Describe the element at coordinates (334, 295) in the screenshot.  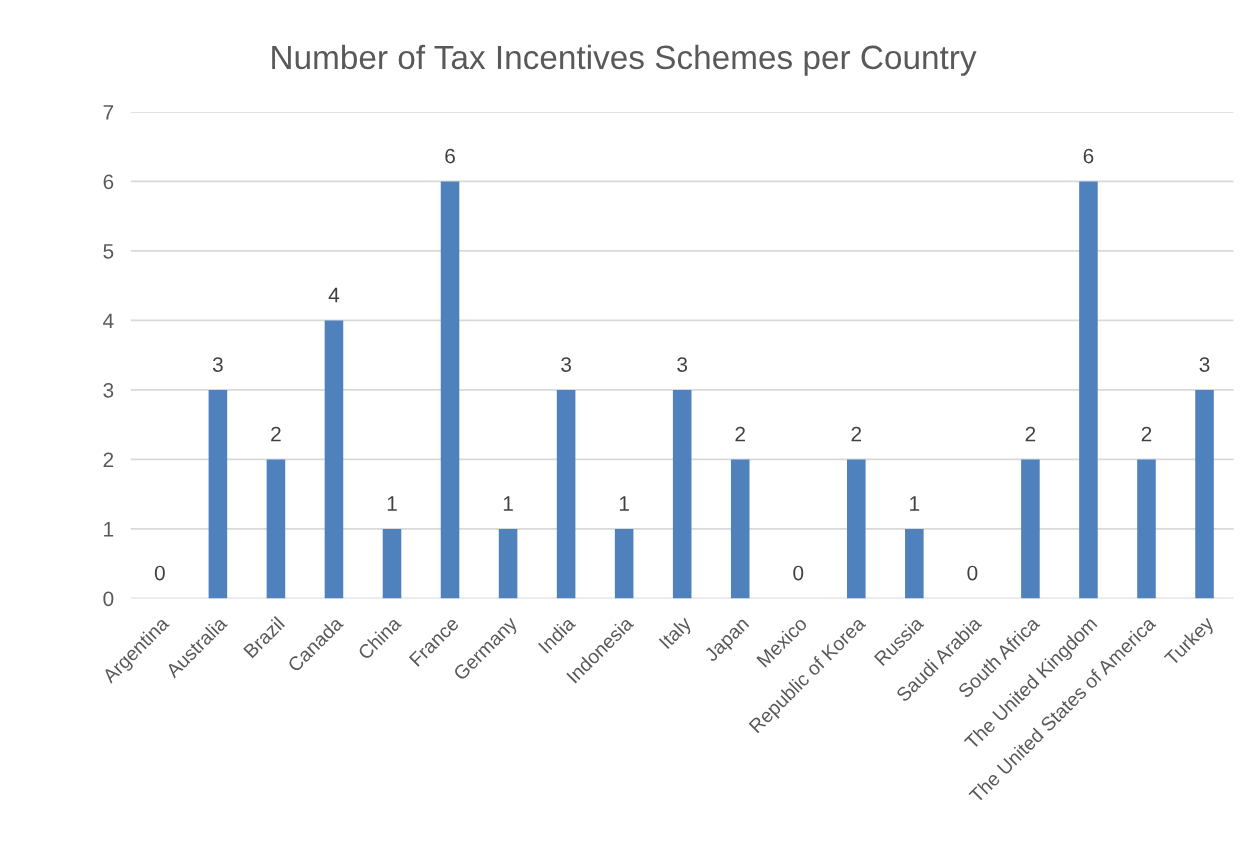
I see `data-label: 4` at that location.